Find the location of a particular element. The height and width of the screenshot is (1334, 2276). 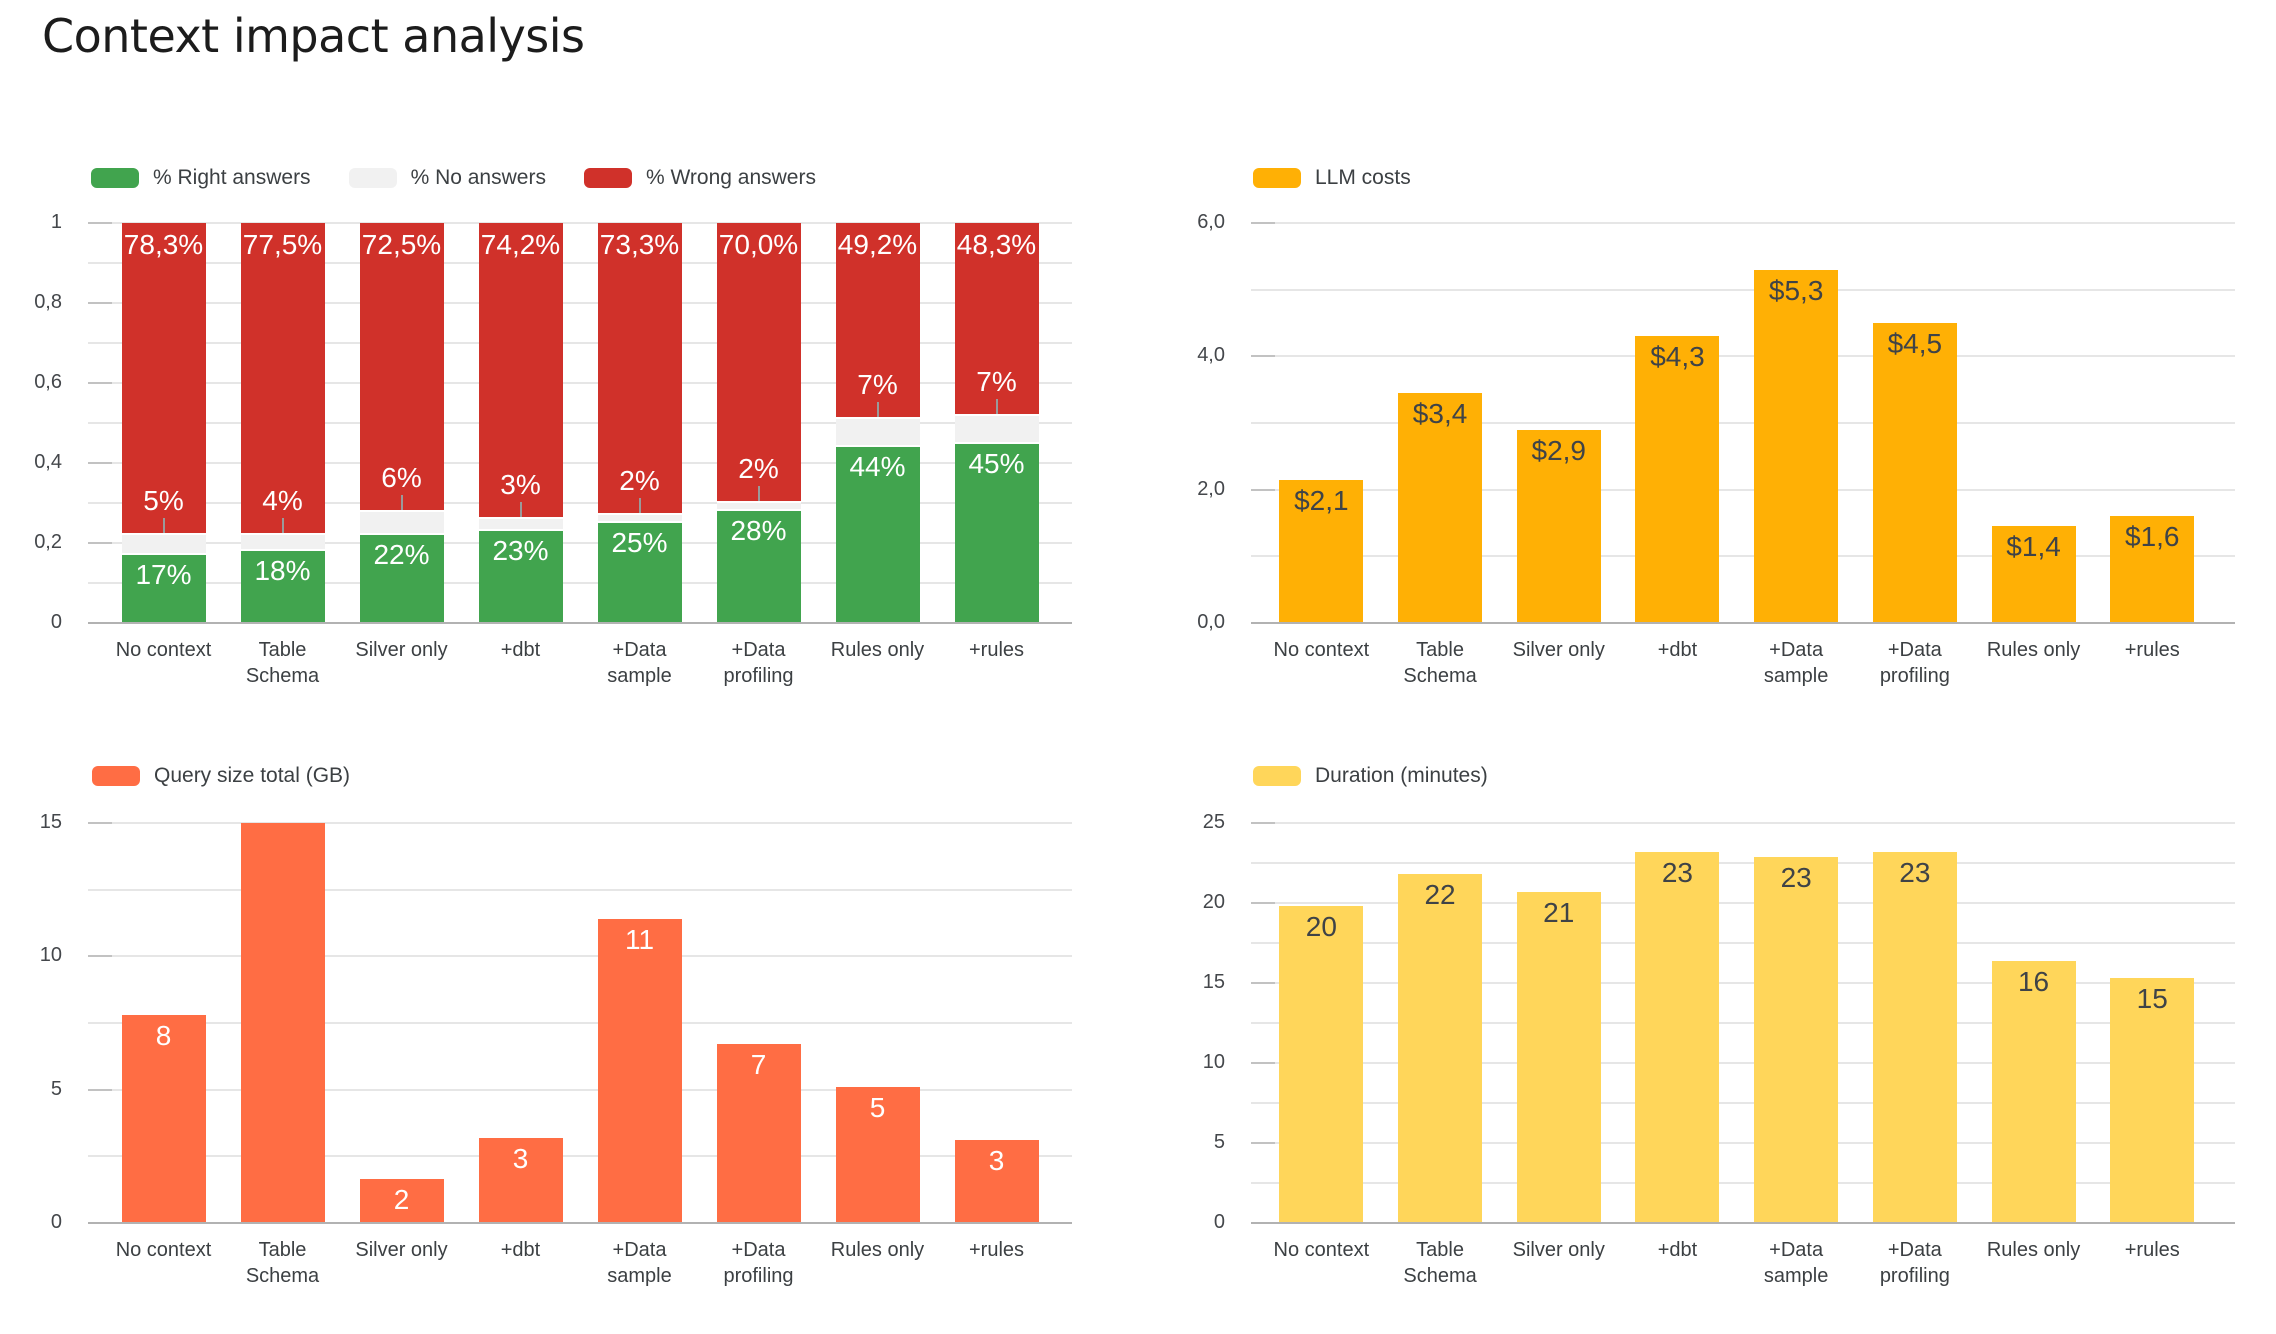

legend-label: Duration (minutes) is located at coordinates (1401, 775).